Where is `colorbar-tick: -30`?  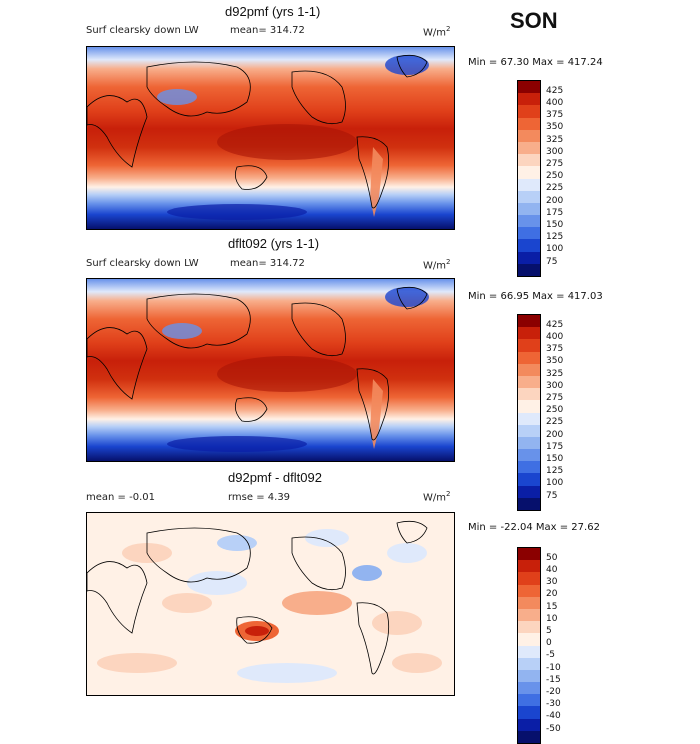 colorbar-tick: -30 is located at coordinates (553, 704).